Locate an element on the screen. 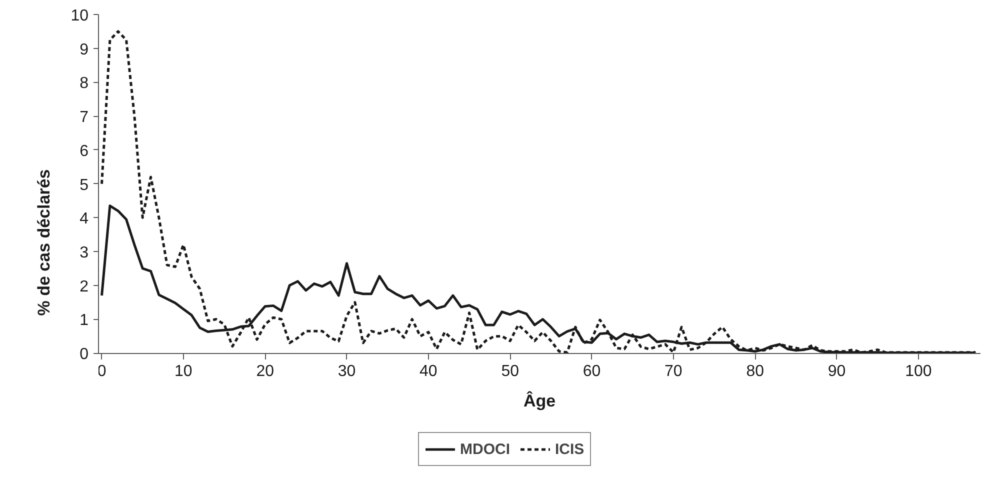 This screenshot has height=488, width=984. y-tick-label: 8 is located at coordinates (84, 83).